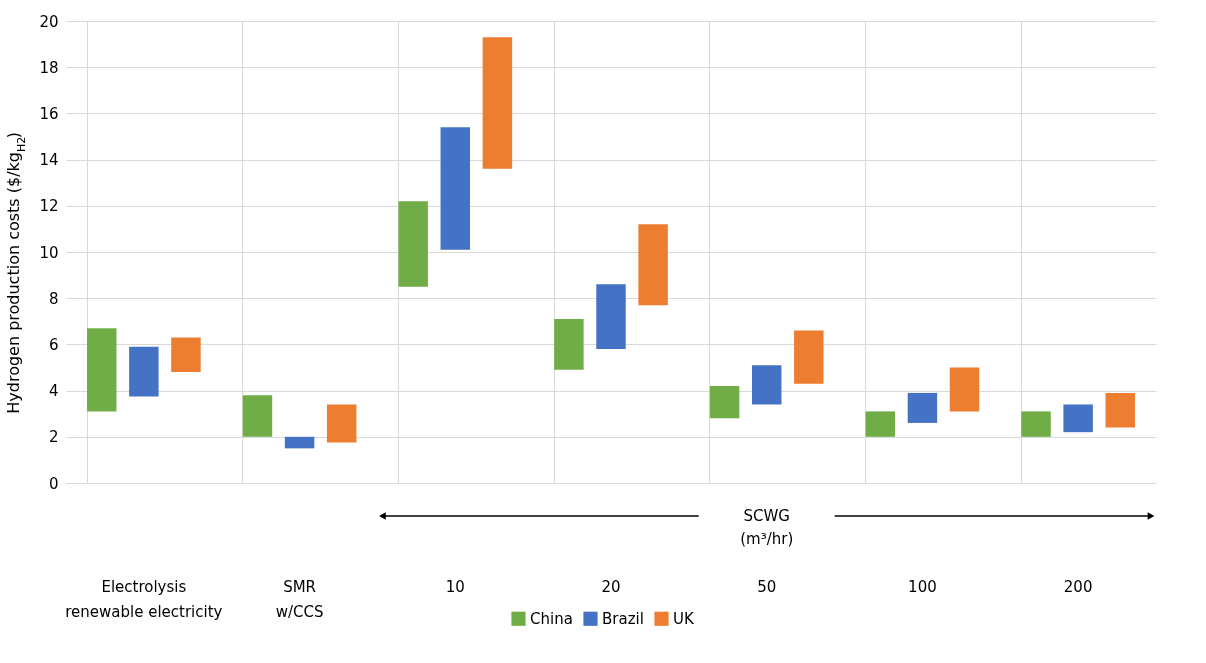  I want to click on x-tick-label: 10, so click(455, 587).